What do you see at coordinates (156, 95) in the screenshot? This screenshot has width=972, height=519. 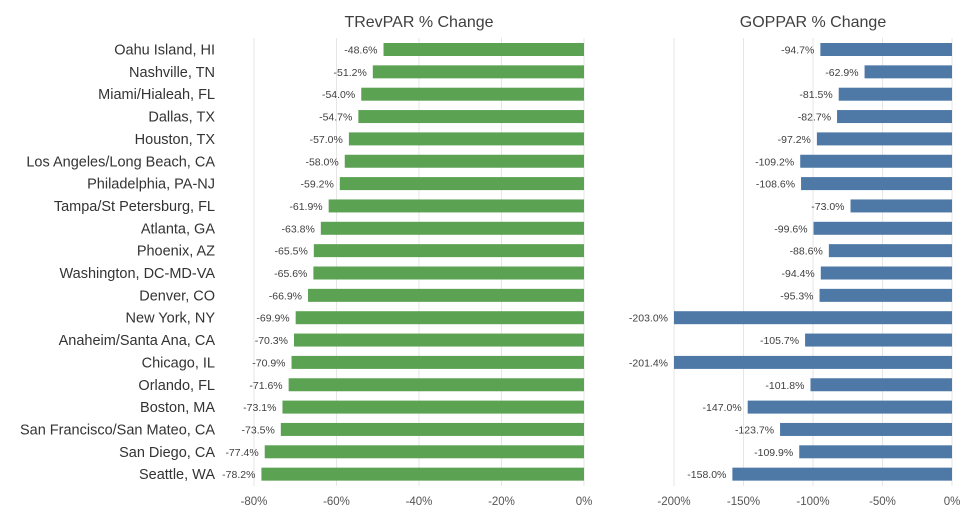 I see `category-label: Miami/Hialeah, FL` at bounding box center [156, 95].